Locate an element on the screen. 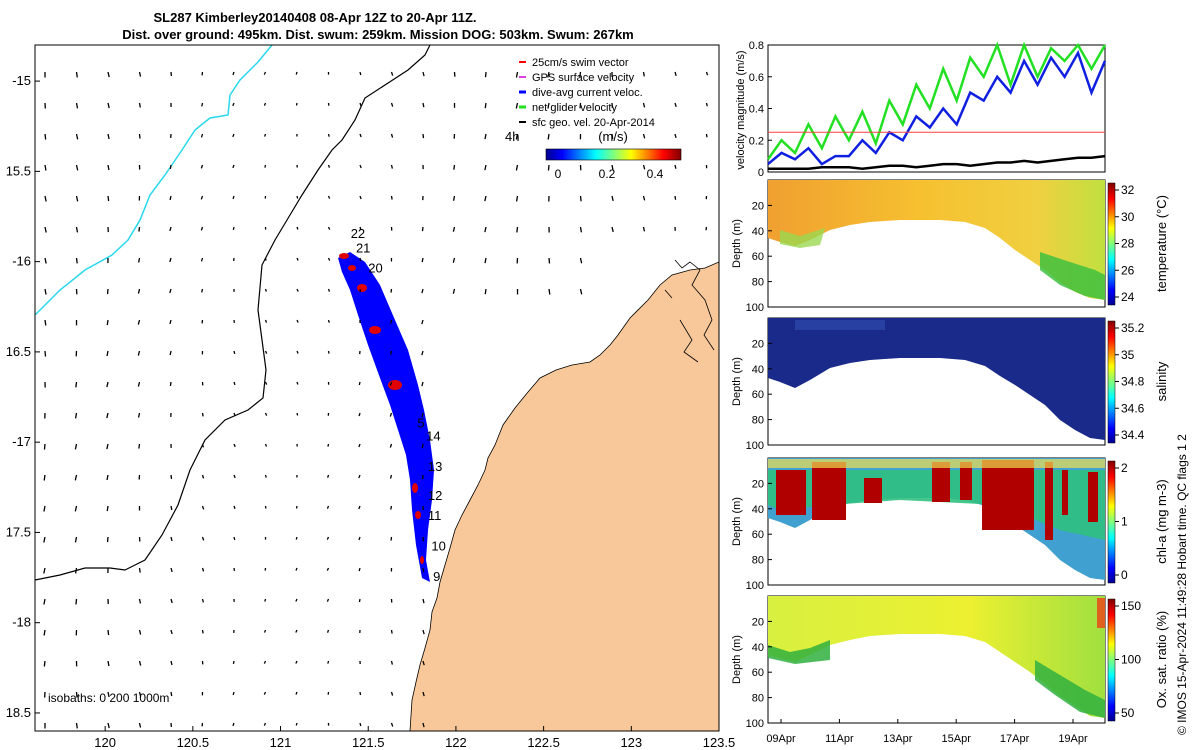  track-day-label: 13 is located at coordinates (435, 466).